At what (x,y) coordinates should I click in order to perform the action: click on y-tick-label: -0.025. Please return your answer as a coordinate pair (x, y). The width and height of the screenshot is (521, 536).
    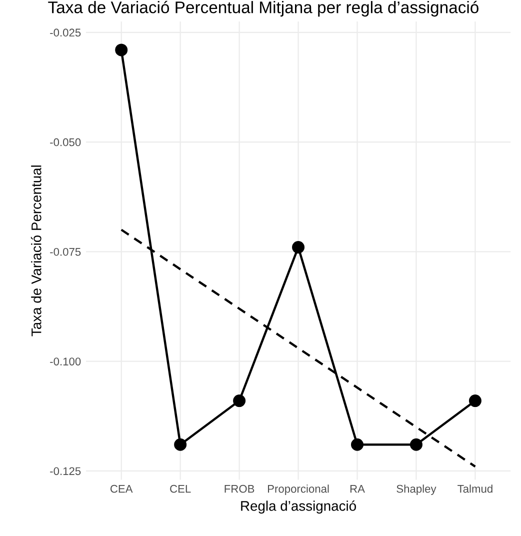
    Looking at the image, I should click on (65, 32).